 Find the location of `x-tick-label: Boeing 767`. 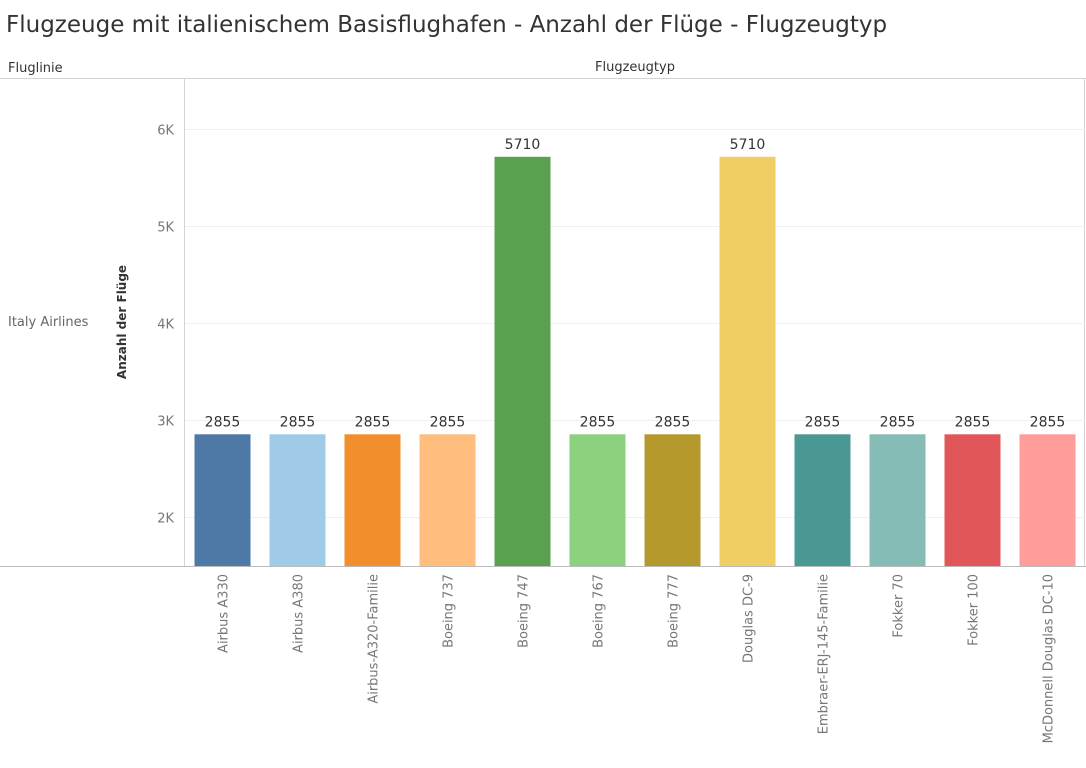

x-tick-label: Boeing 767 is located at coordinates (599, 611).